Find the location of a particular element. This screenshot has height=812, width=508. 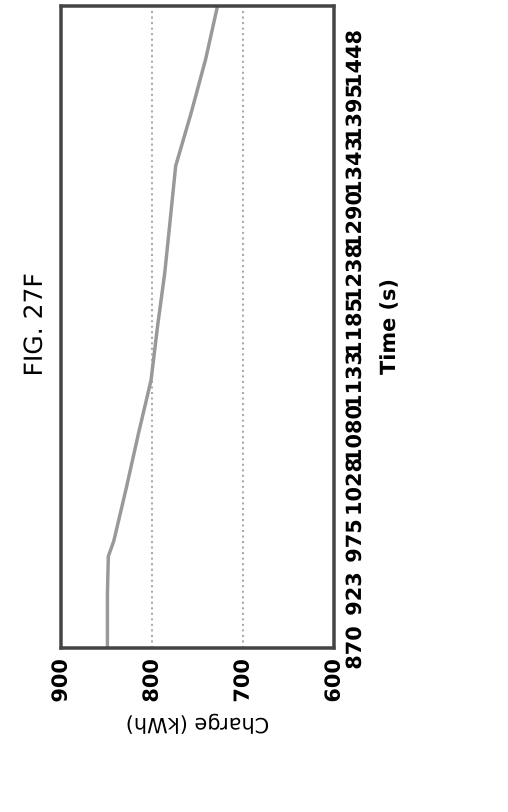

y-tick-label: 1185 is located at coordinates (353, 326).